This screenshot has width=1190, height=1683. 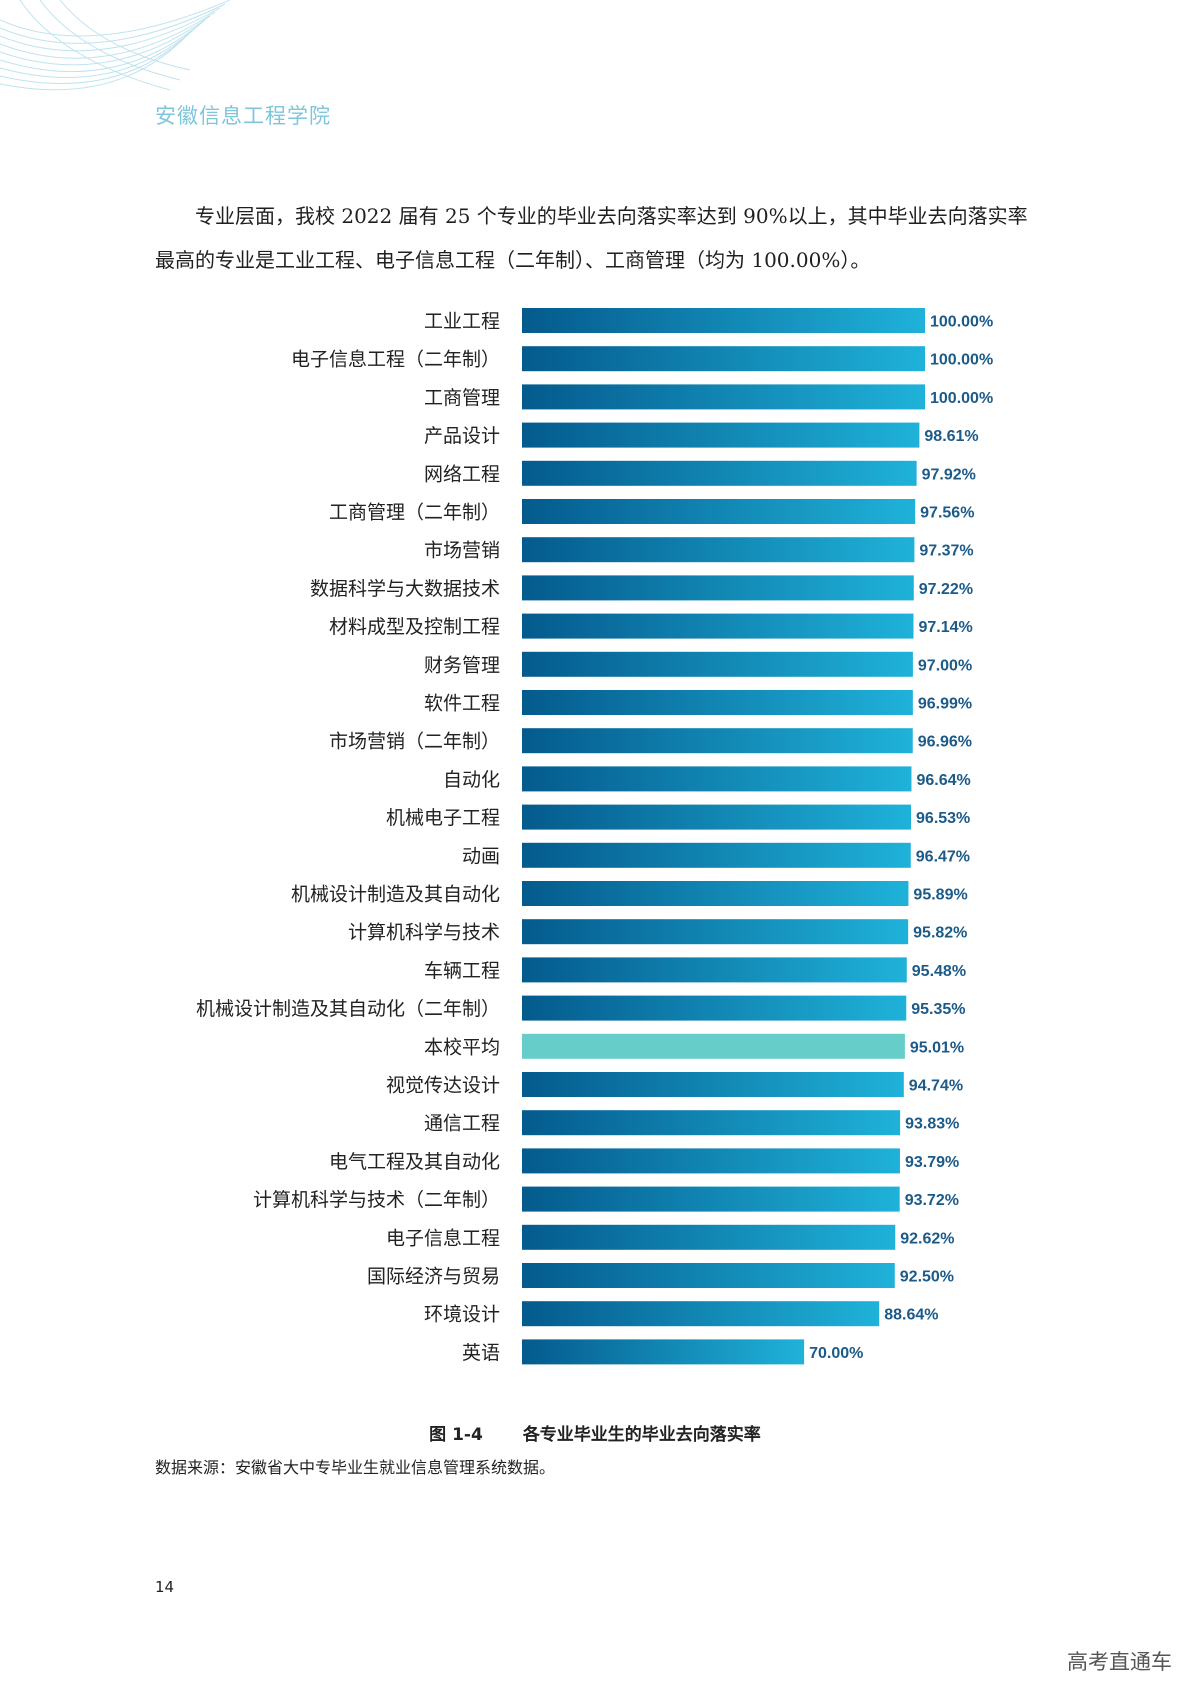 What do you see at coordinates (937, 1047) in the screenshot?
I see `value-label: 95.01%` at bounding box center [937, 1047].